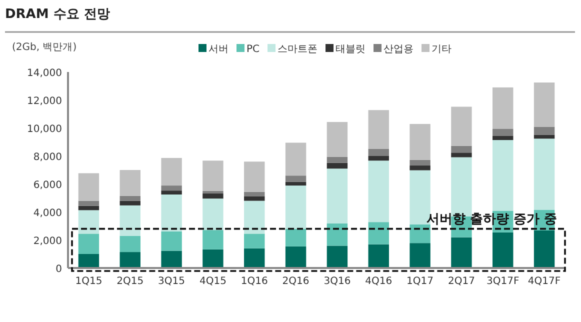  Describe the element at coordinates (461, 281) in the screenshot. I see `x-tick-label: 2Q17` at that location.